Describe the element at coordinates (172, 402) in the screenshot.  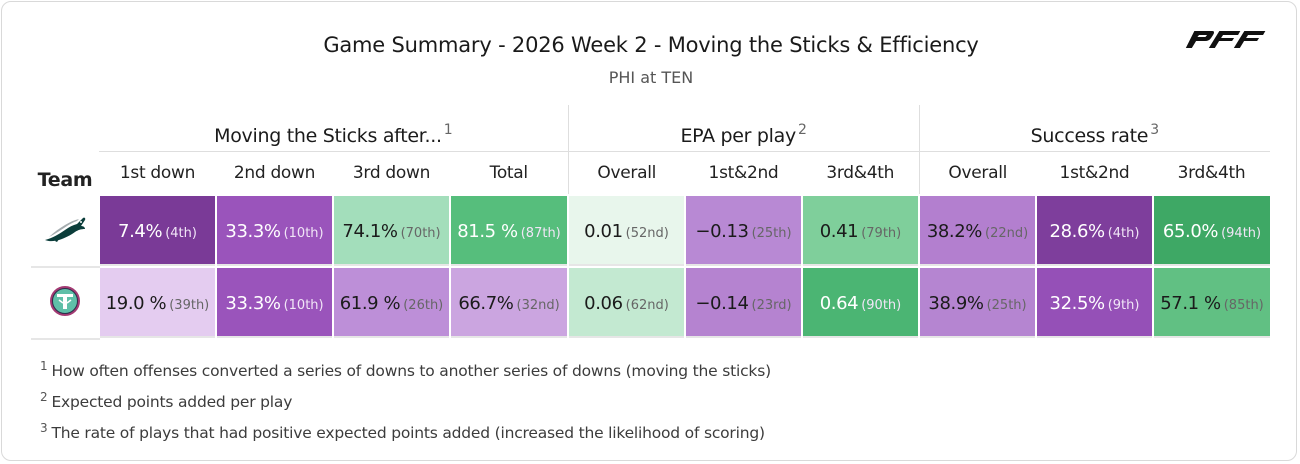
I see `footnote-text: Expected points added per play` at that location.